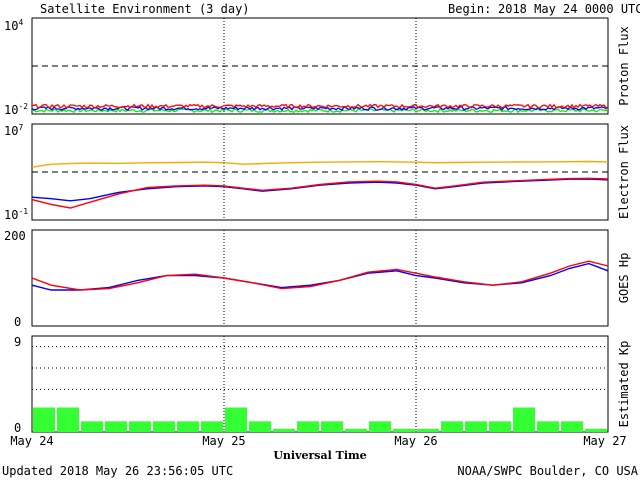 Image resolution: width=640 pixels, height=480 pixels. What do you see at coordinates (469, 9) in the screenshot?
I see `begin-label: Begin:` at bounding box center [469, 9].